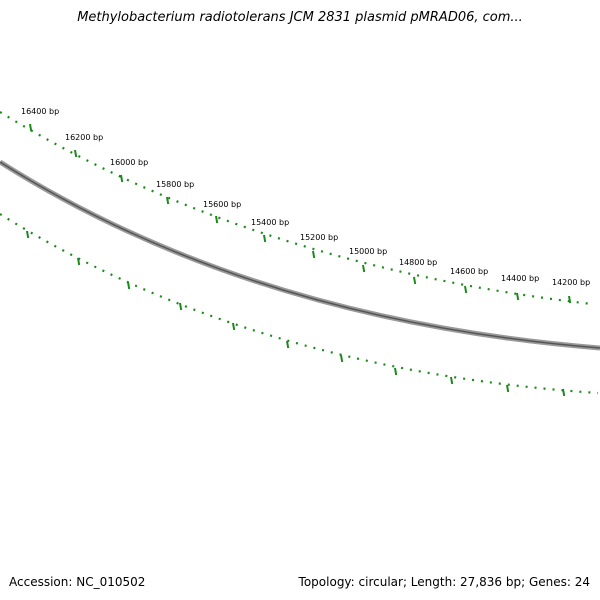 The image size is (600, 600). Describe the element at coordinates (40, 111) in the screenshot. I see `ruler-label: 16400 bp` at that location.